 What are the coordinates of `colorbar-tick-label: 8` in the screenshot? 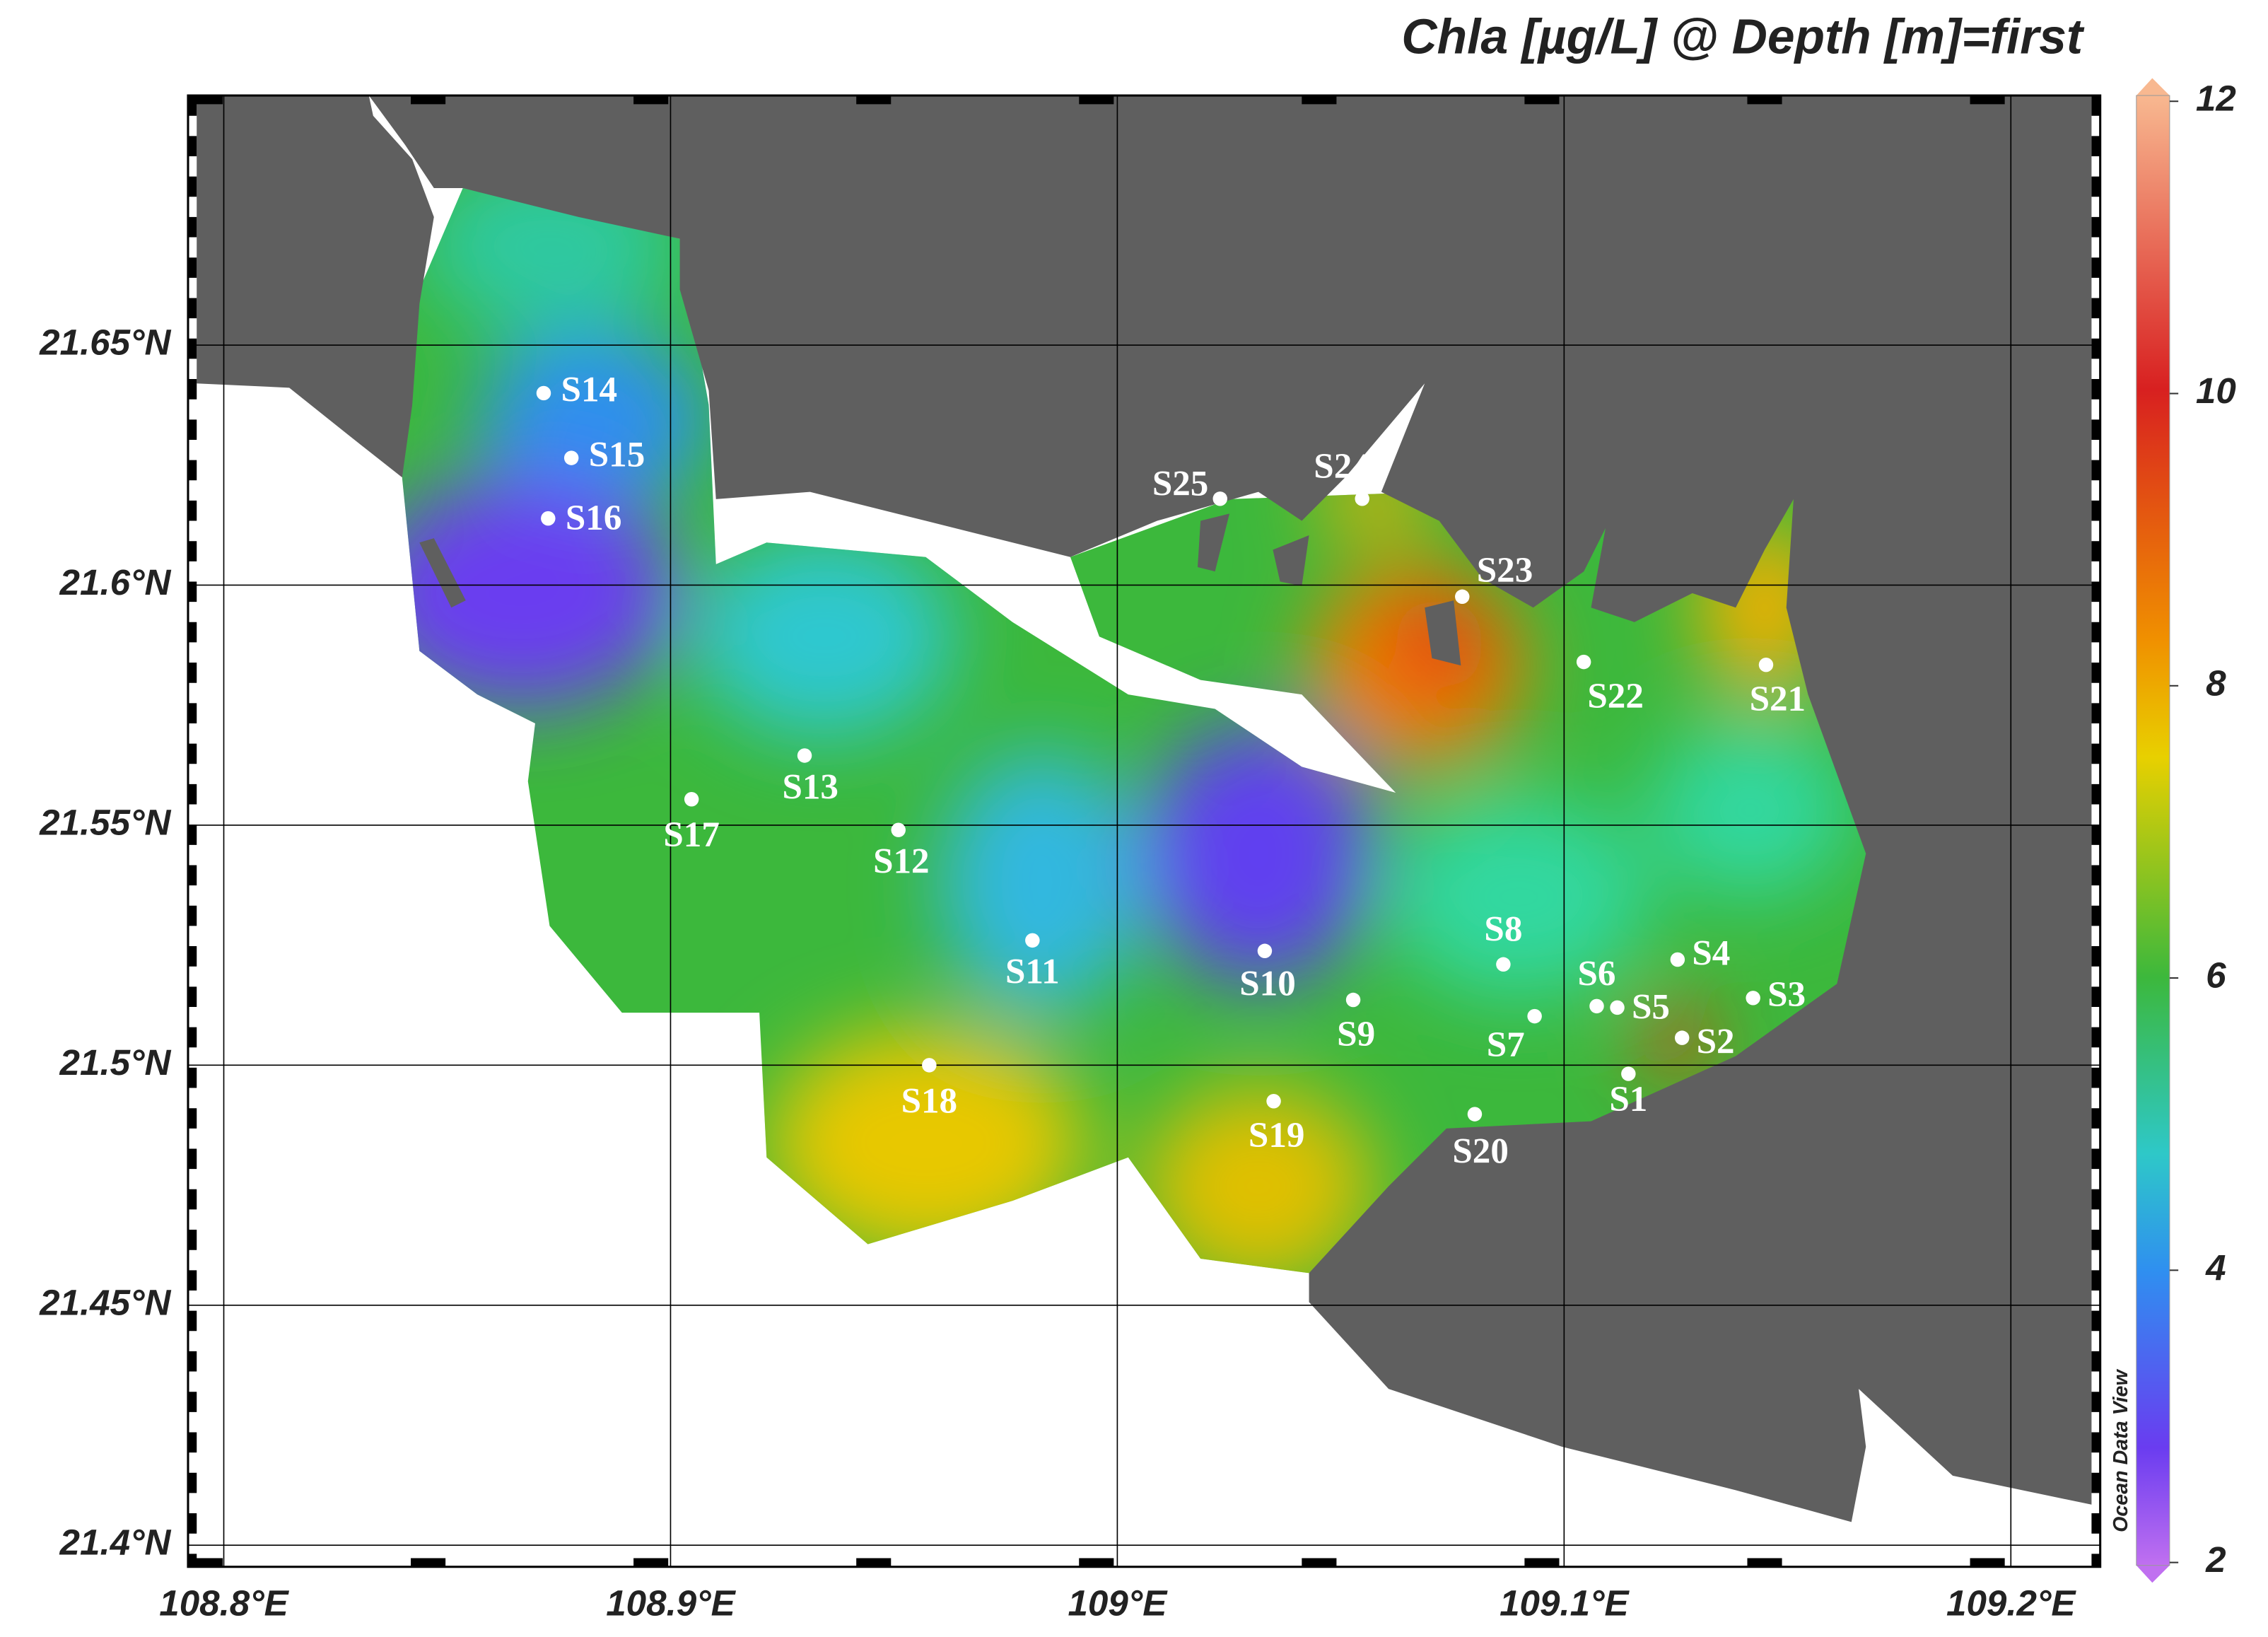 It's located at (2216, 683).